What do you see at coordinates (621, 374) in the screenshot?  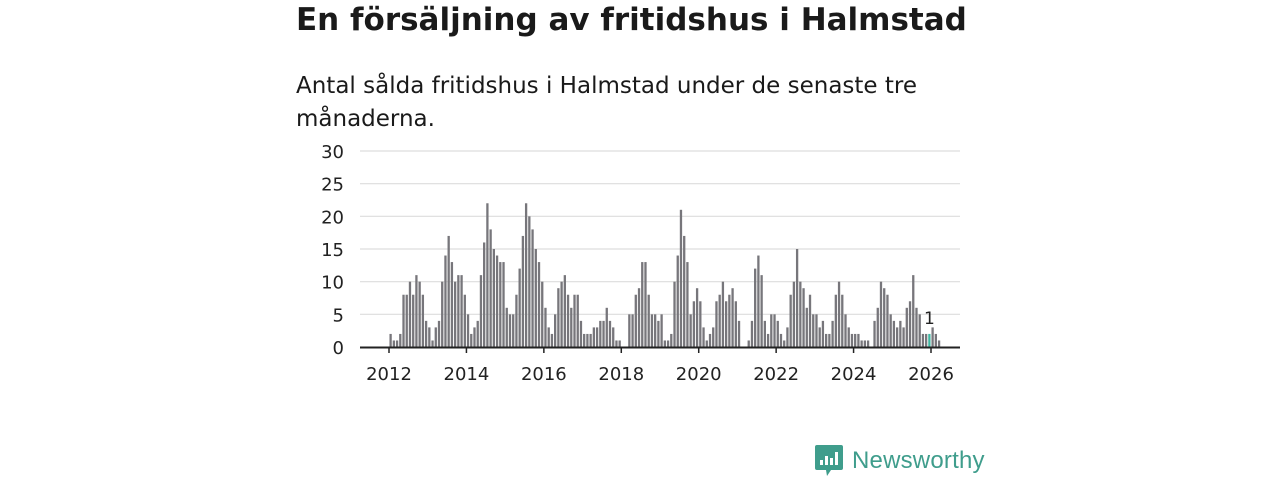 I see `x-tick-label: 2018` at bounding box center [621, 374].